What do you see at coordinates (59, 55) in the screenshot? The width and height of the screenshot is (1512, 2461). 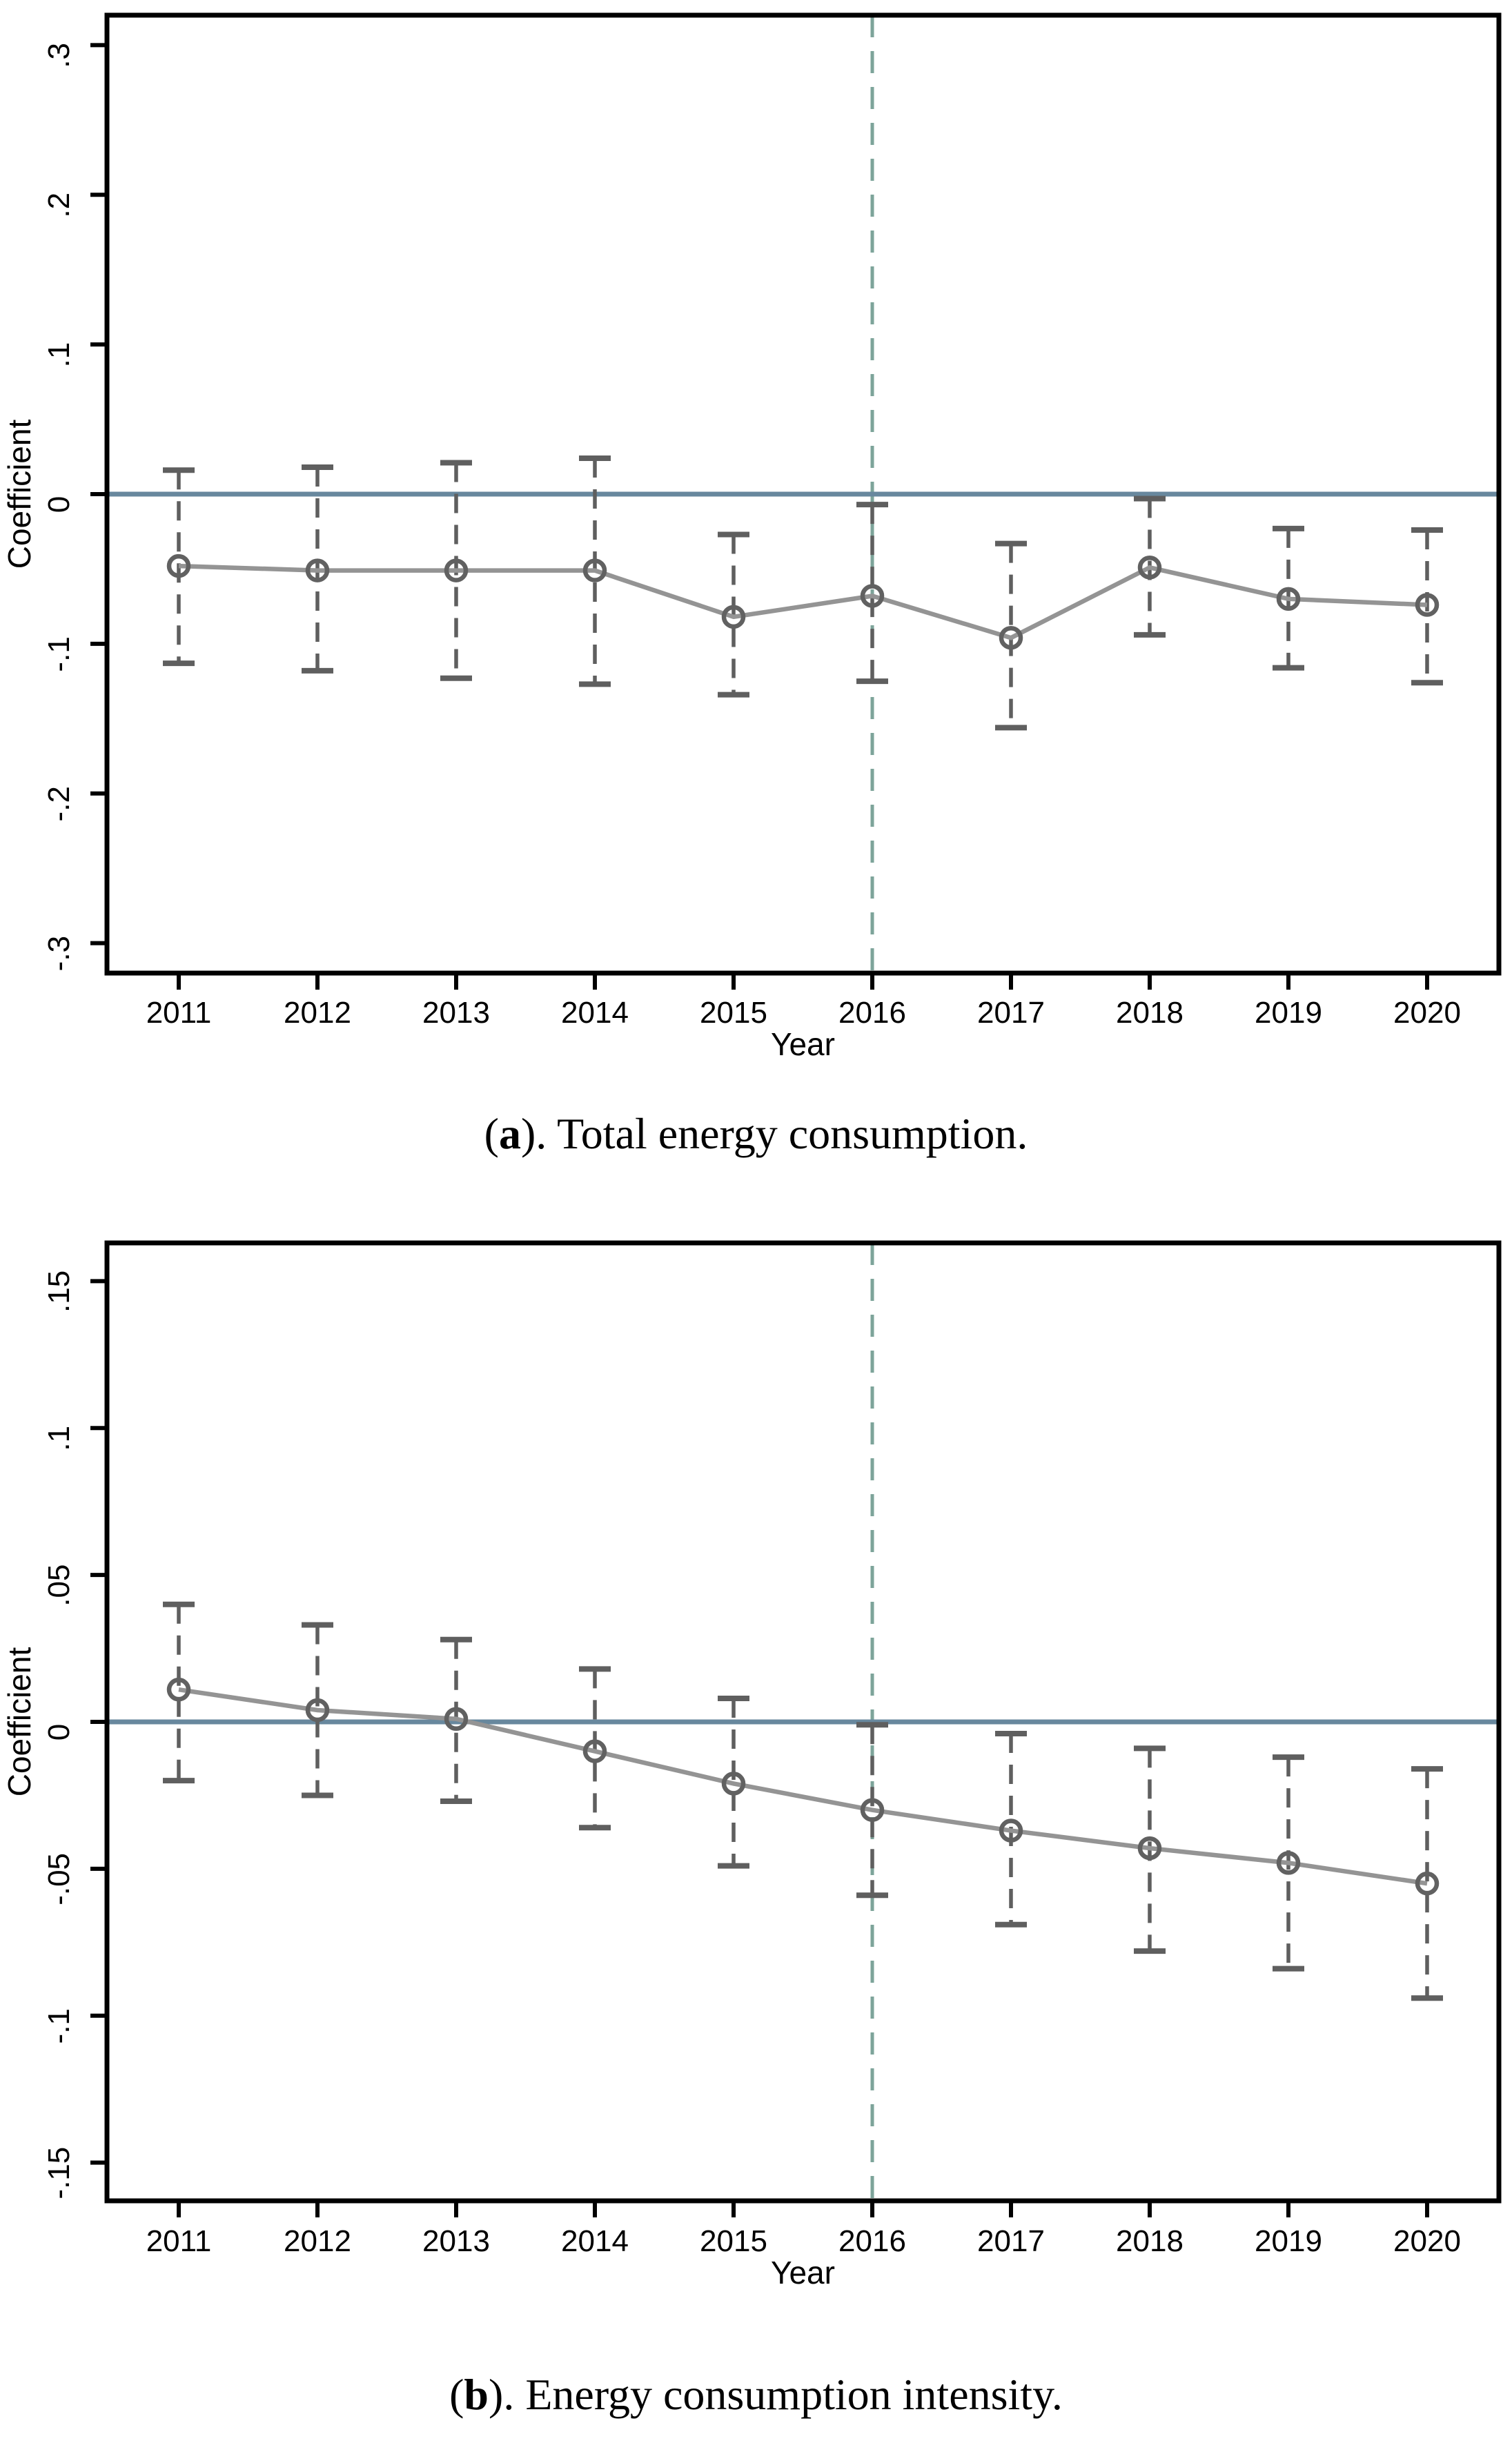 I see `y-tick-label: .3` at bounding box center [59, 55].